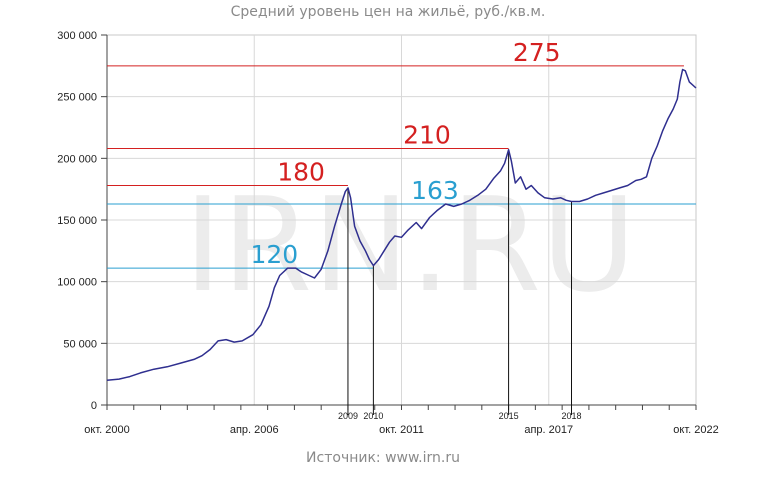 The image size is (758, 480). What do you see at coordinates (435, 190) in the screenshot?
I see `annotation-label: 163` at bounding box center [435, 190].